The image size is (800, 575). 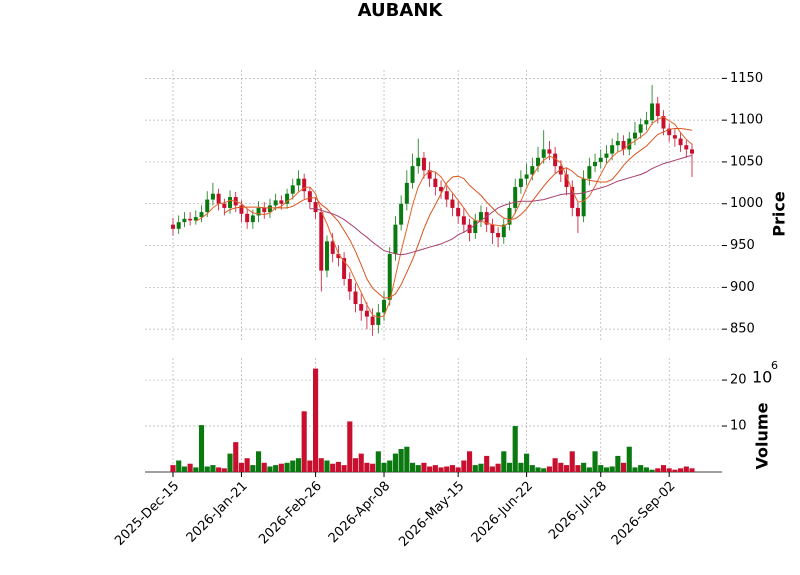 I want to click on x-tick-label: 2026-May-15, so click(x=431, y=514).